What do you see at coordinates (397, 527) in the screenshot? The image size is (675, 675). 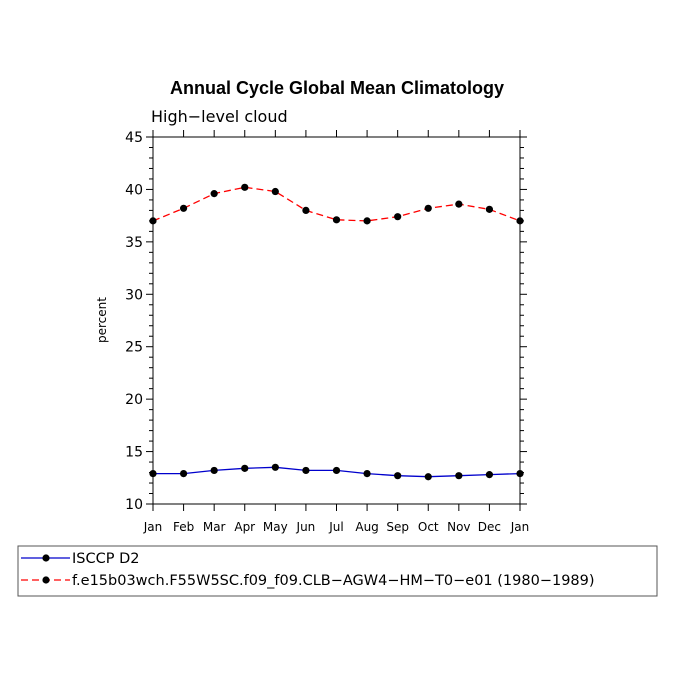 I see `x-tick-label: Sep` at bounding box center [397, 527].